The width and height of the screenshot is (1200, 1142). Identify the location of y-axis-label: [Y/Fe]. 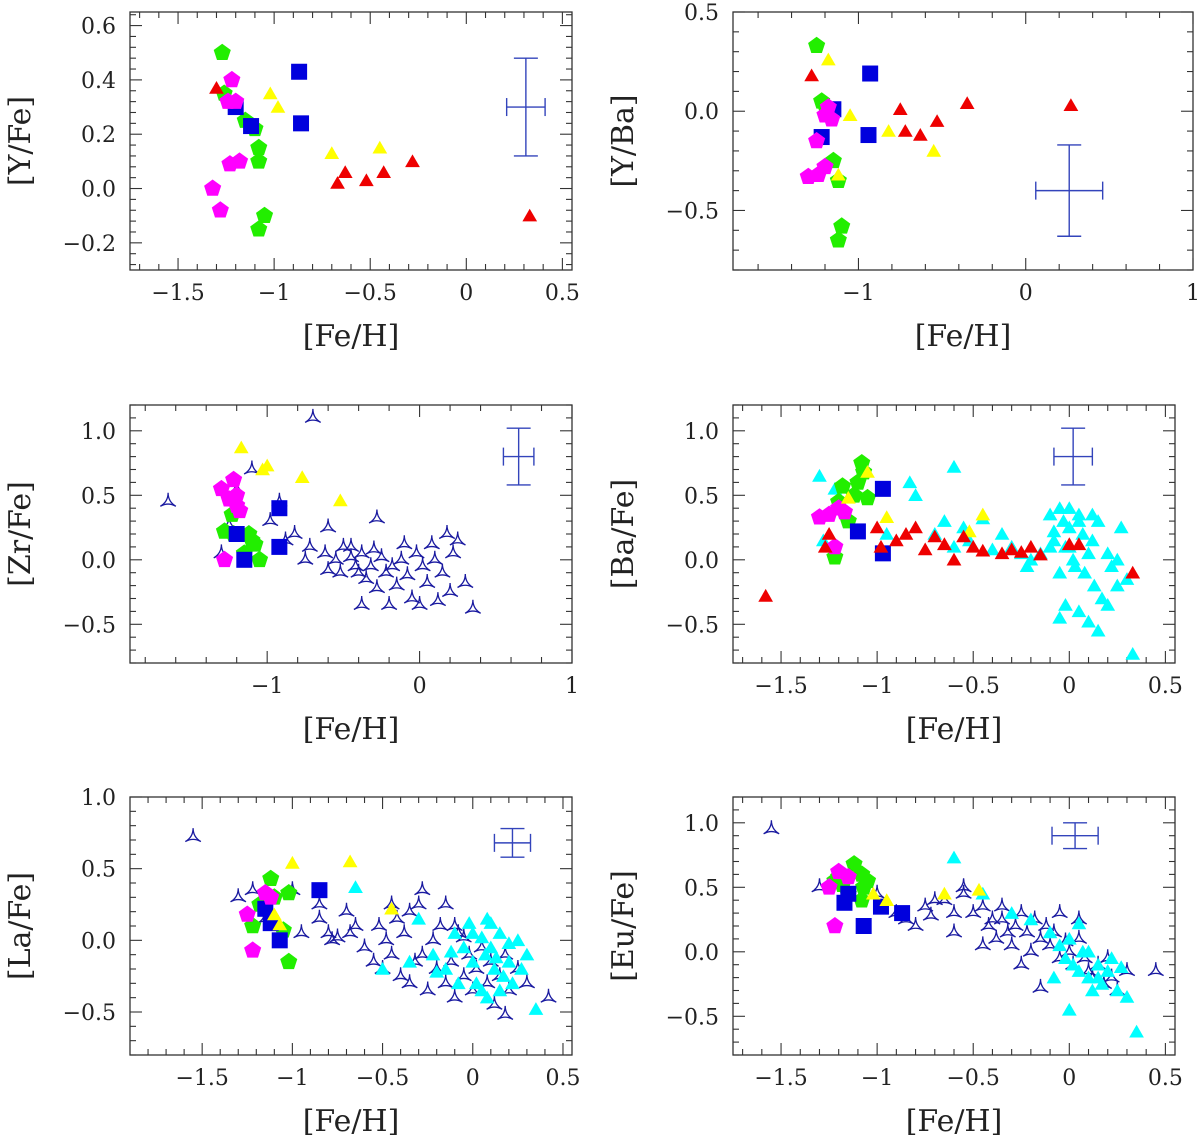
(20, 141).